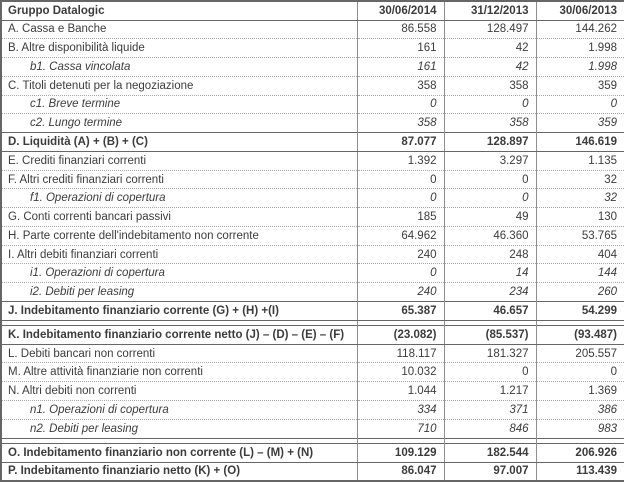 The height and width of the screenshot is (482, 624). Describe the element at coordinates (579, 471) in the screenshot. I see `row-value: 113.439` at that location.